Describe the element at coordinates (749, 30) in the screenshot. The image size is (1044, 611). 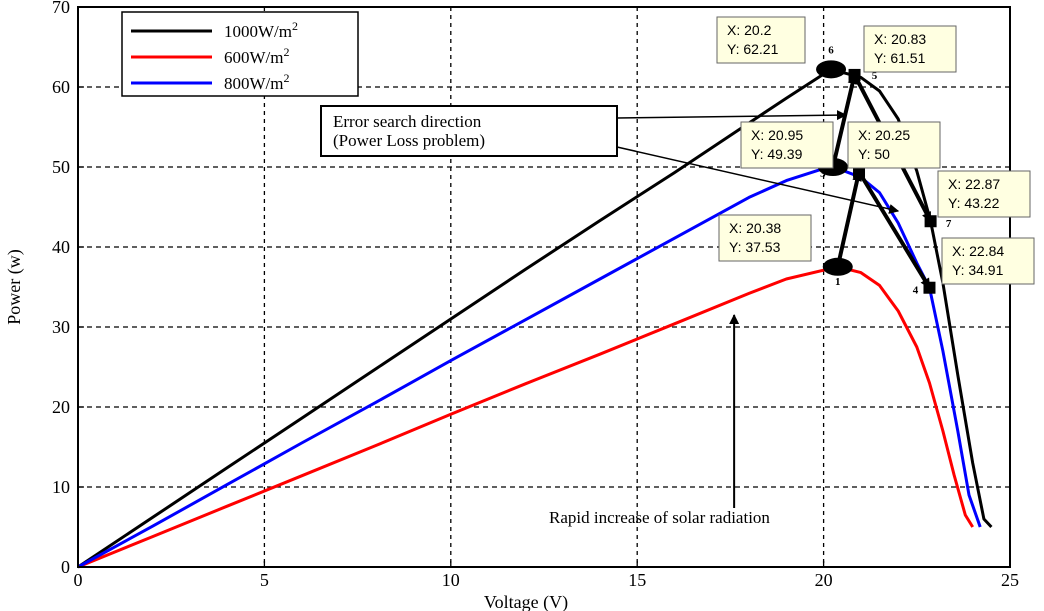
I see `datatip-x: X: 20.2` at that location.